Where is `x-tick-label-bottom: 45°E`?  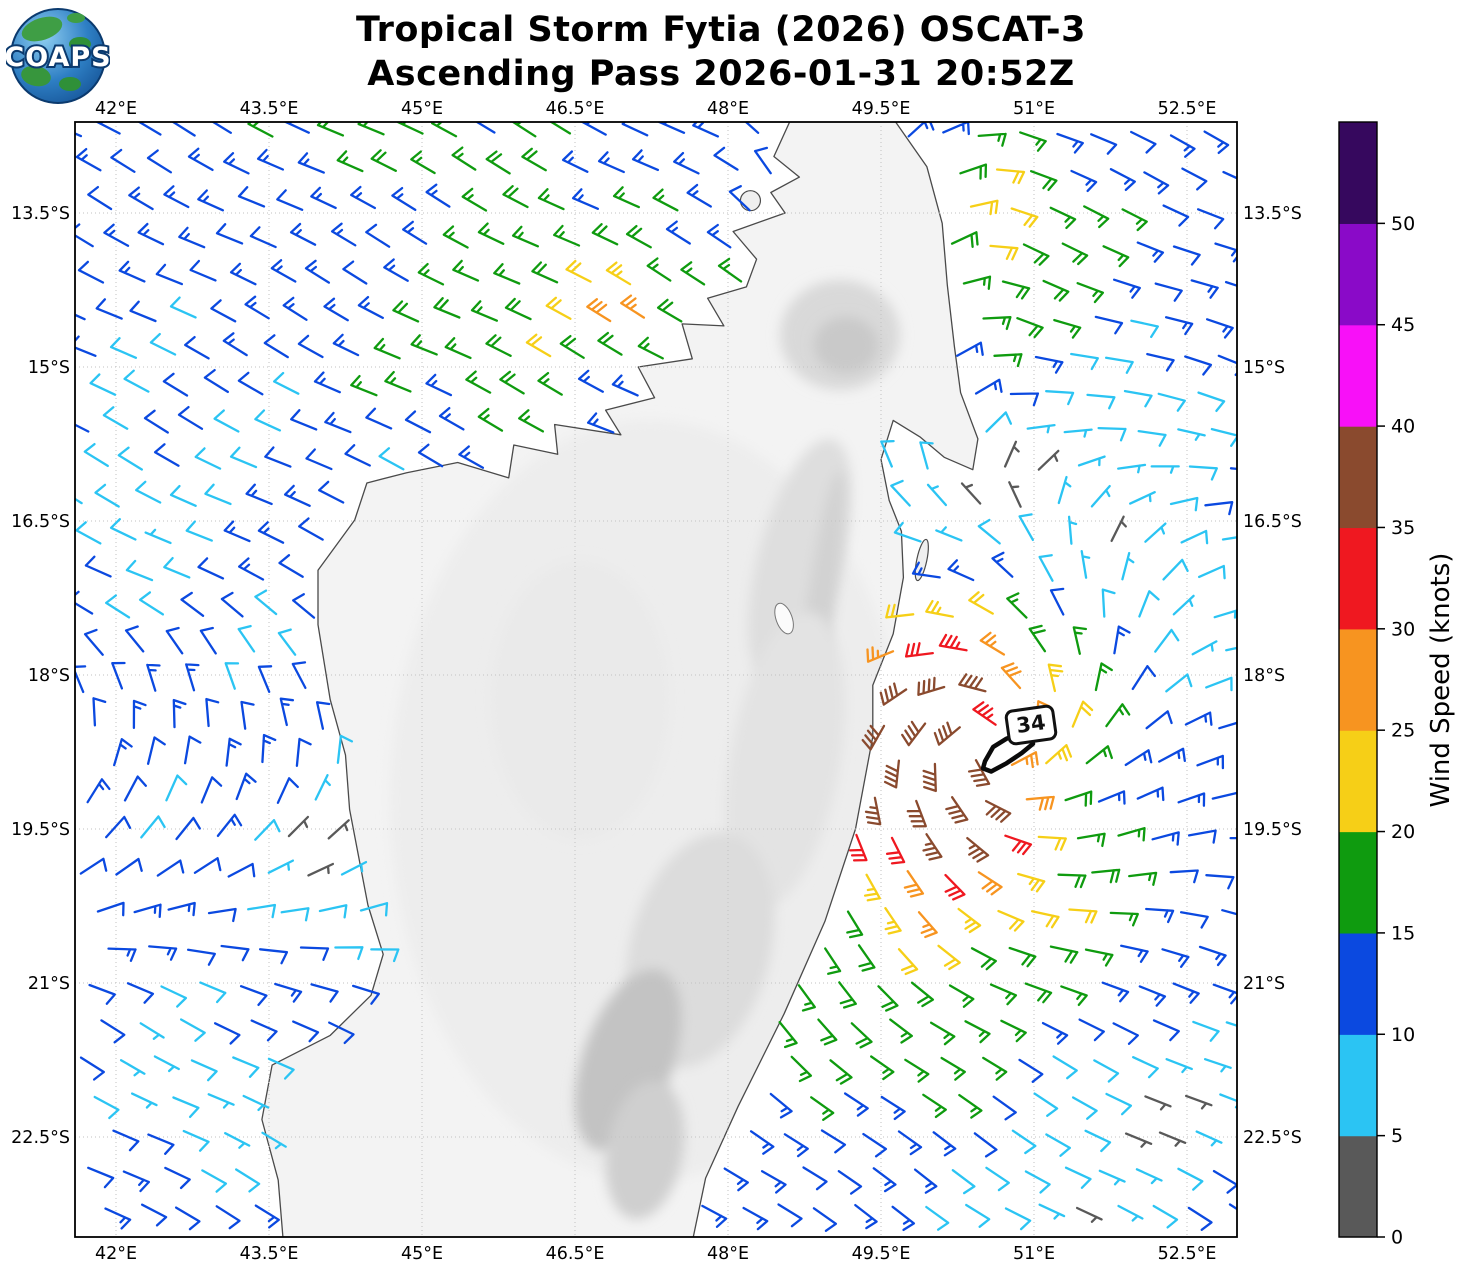
x-tick-label-bottom: 45°E is located at coordinates (422, 1254).